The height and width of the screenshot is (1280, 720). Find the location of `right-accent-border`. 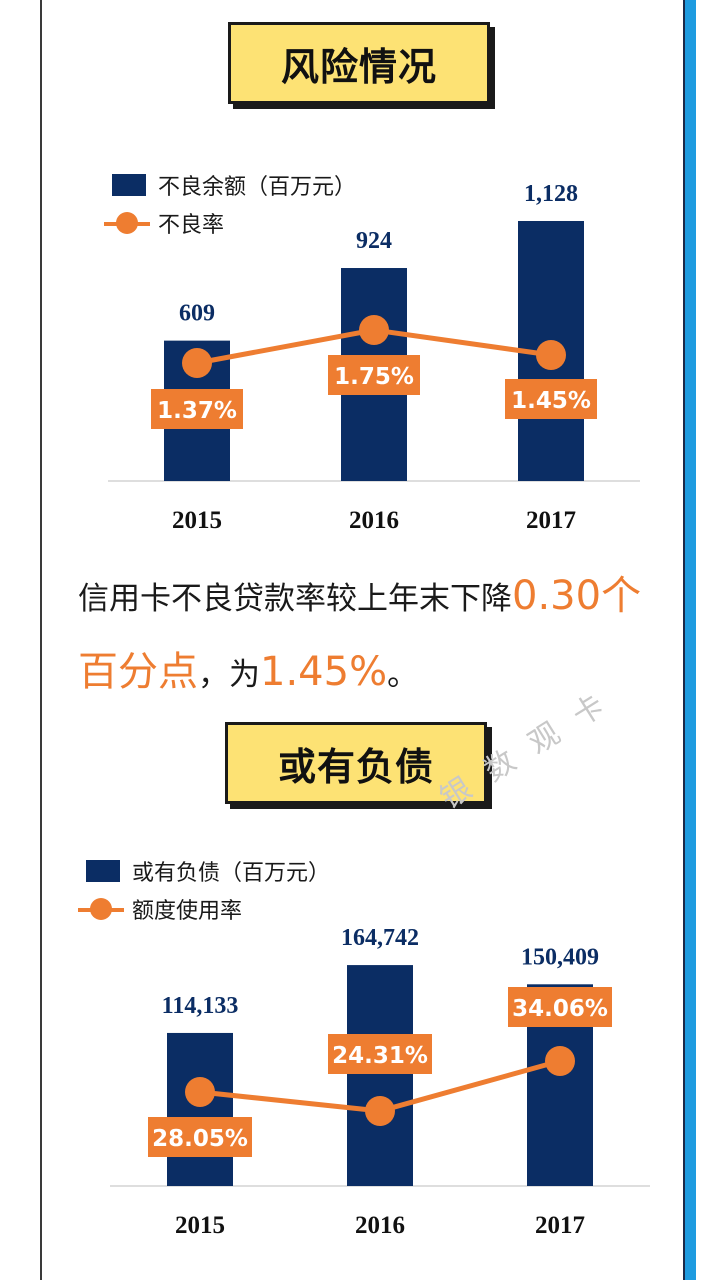

right-accent-border is located at coordinates (689, 640).